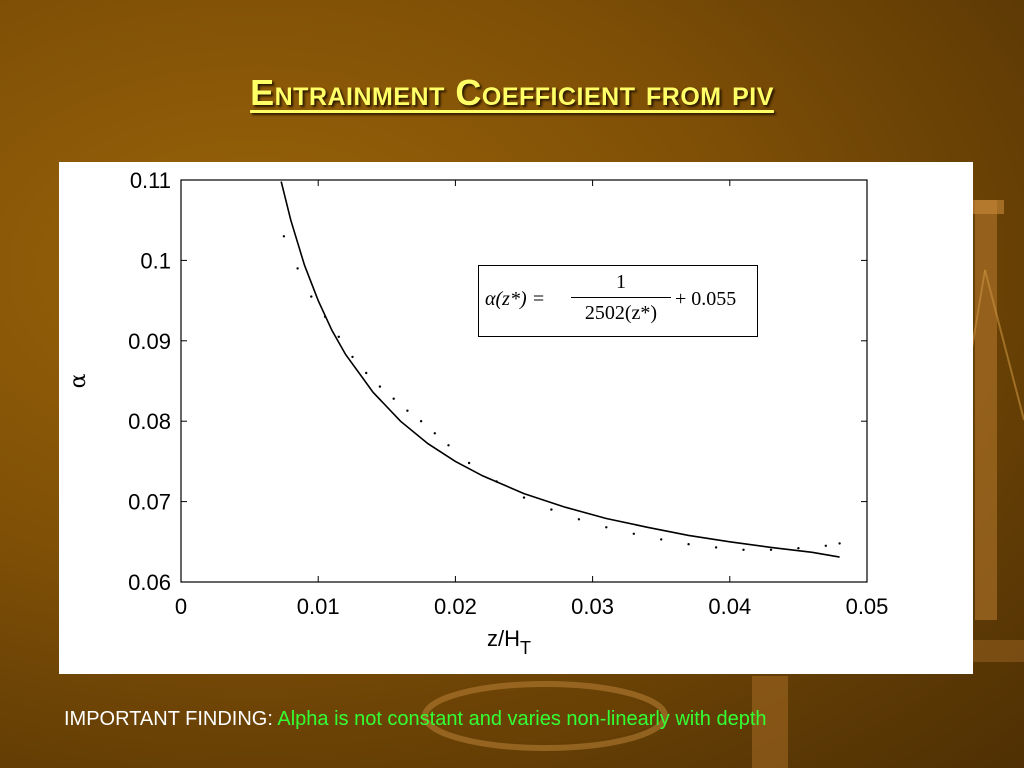 Image resolution: width=1024 pixels, height=768 pixels. I want to click on equation-fraction: 1 2502(z*), so click(621, 297).